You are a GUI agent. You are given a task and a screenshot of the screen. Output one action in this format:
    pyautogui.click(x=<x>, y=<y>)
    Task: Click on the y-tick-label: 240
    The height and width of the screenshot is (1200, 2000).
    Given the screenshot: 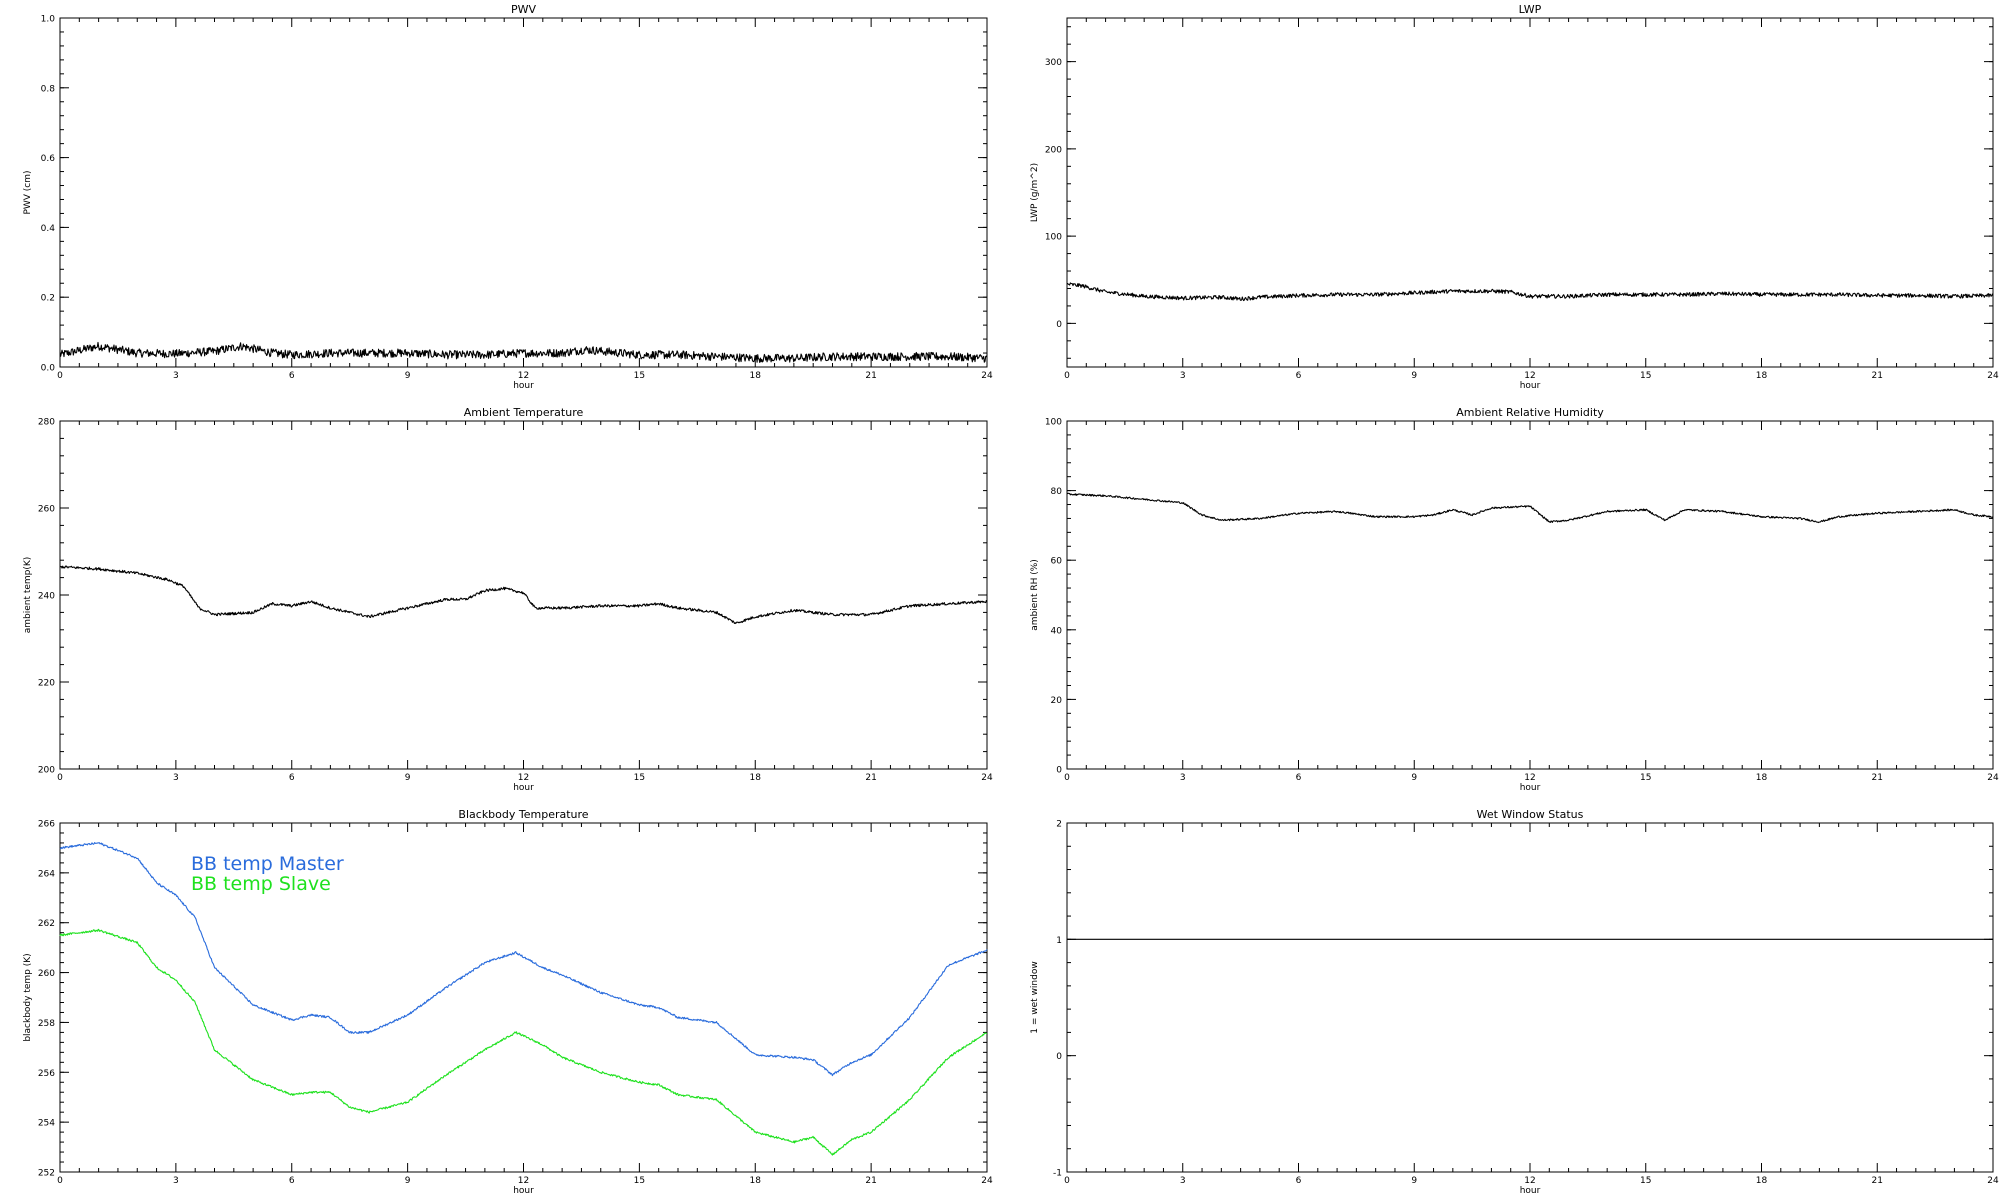 What is the action you would take?
    pyautogui.click(x=46, y=597)
    